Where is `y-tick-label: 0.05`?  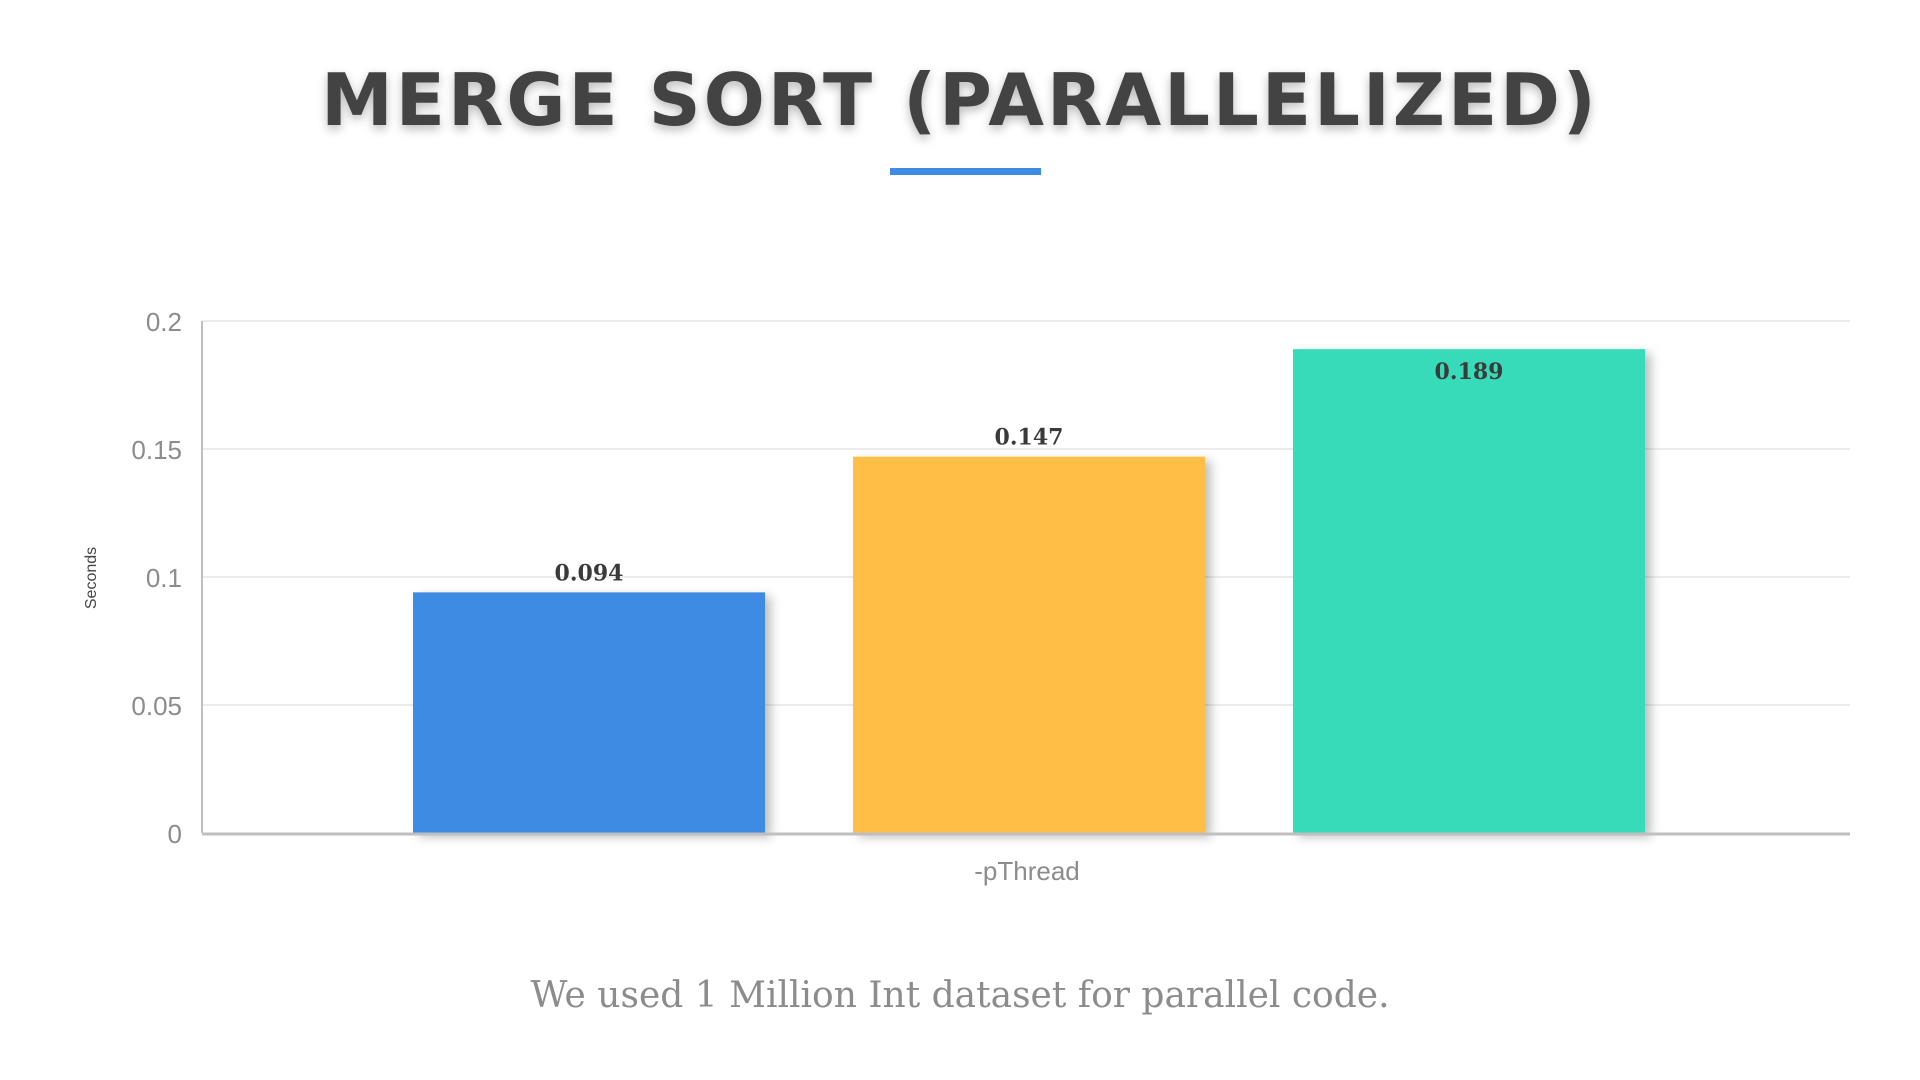
y-tick-label: 0.05 is located at coordinates (156, 706).